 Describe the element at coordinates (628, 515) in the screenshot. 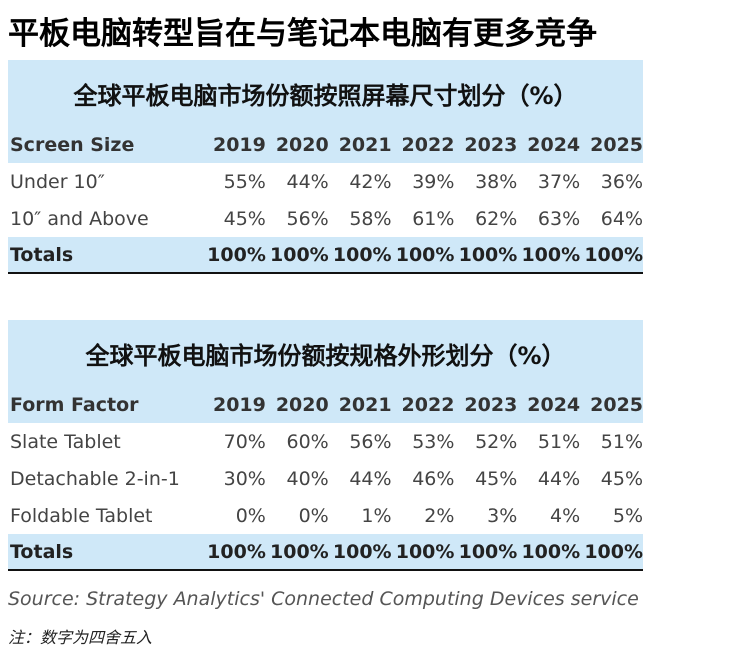

I see `table-cell: 5%` at that location.